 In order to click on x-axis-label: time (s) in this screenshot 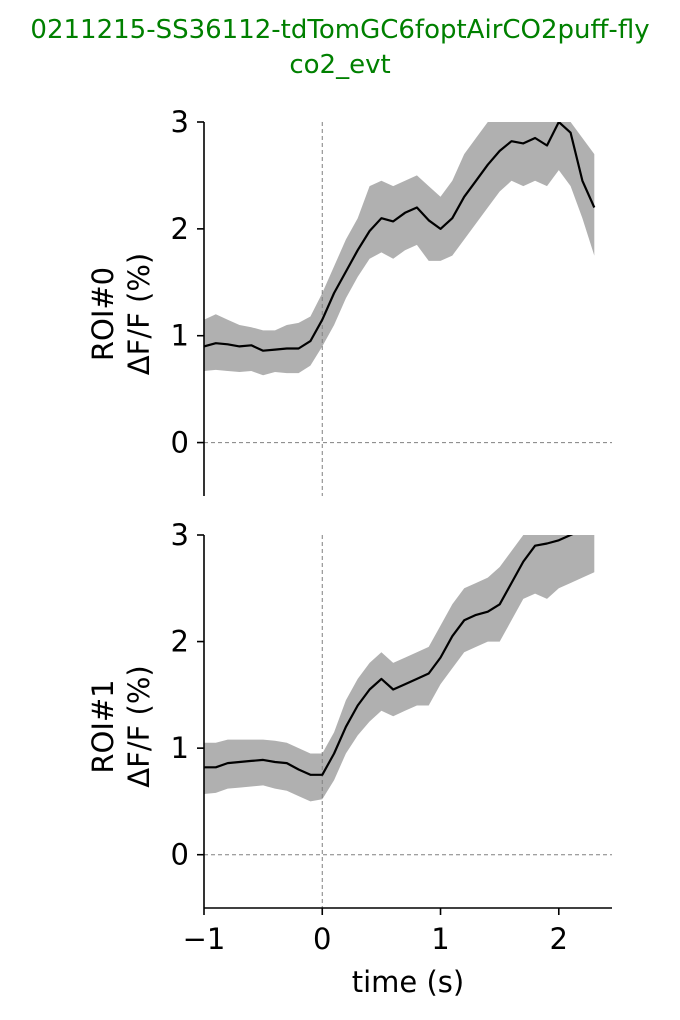, I will do `click(408, 982)`.